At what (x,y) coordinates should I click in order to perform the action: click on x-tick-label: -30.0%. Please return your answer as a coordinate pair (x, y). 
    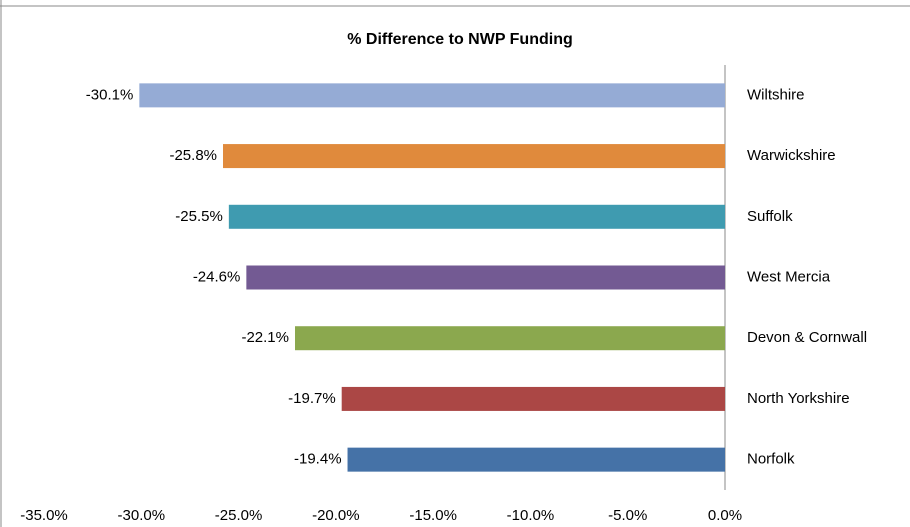
    Looking at the image, I should click on (142, 515).